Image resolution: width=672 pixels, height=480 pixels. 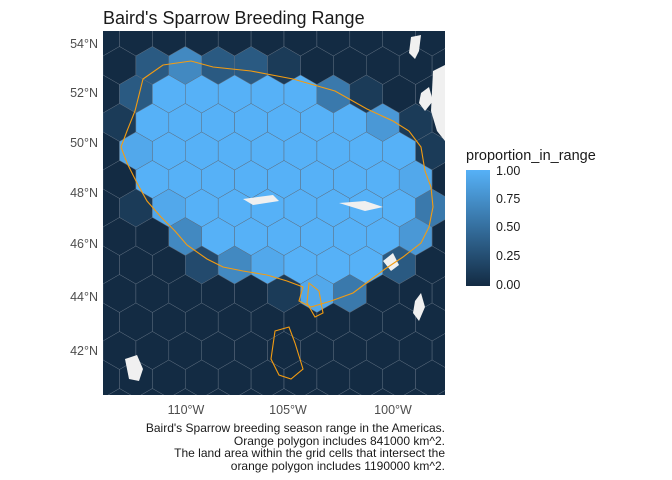 I want to click on legend-tick-000: 0.00, so click(x=508, y=285).